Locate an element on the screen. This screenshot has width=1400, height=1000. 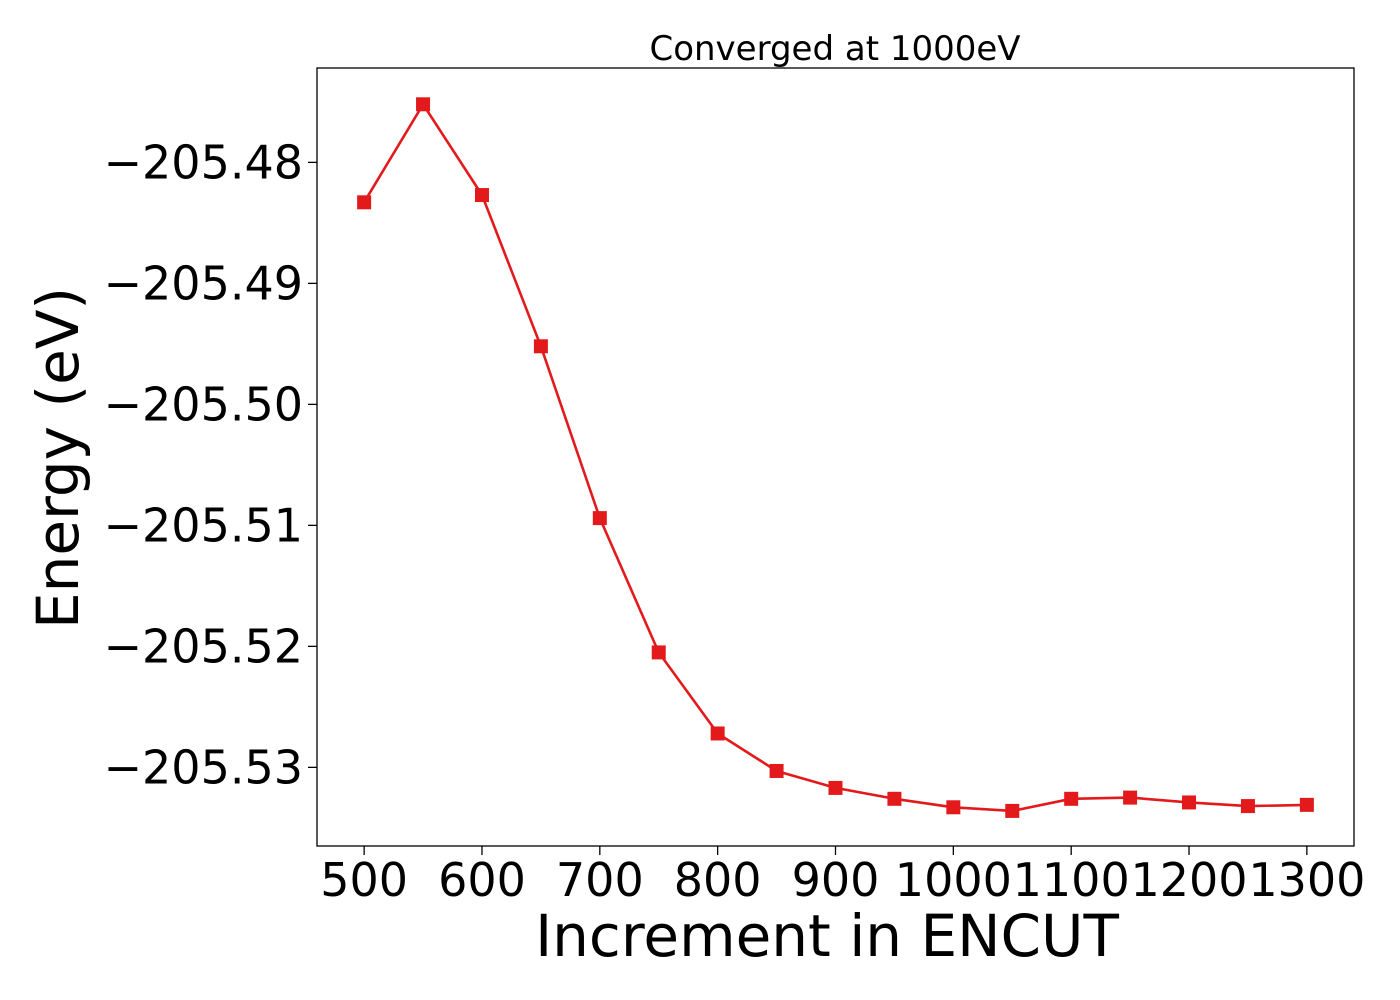
y-axis-label: Energy (eV) is located at coordinates (58, 458).